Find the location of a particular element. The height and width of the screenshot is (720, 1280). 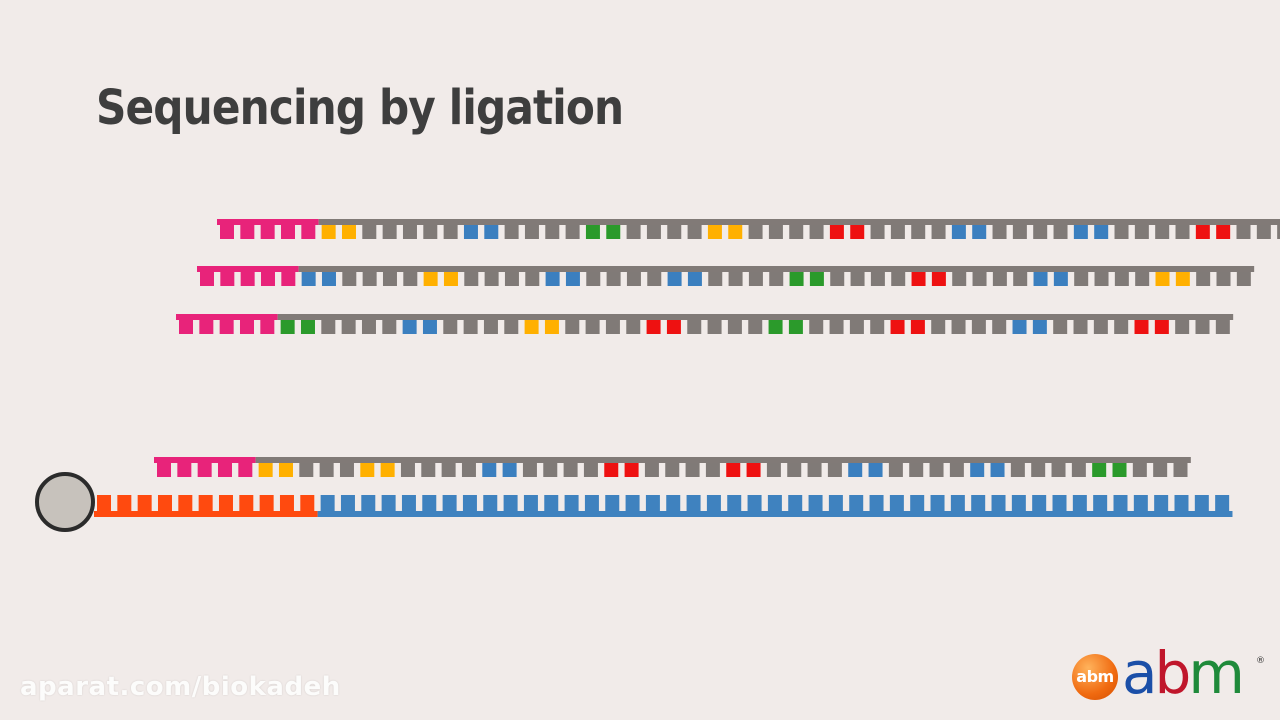

abm-logo-wordmark: abm is located at coordinates (1183, 673).